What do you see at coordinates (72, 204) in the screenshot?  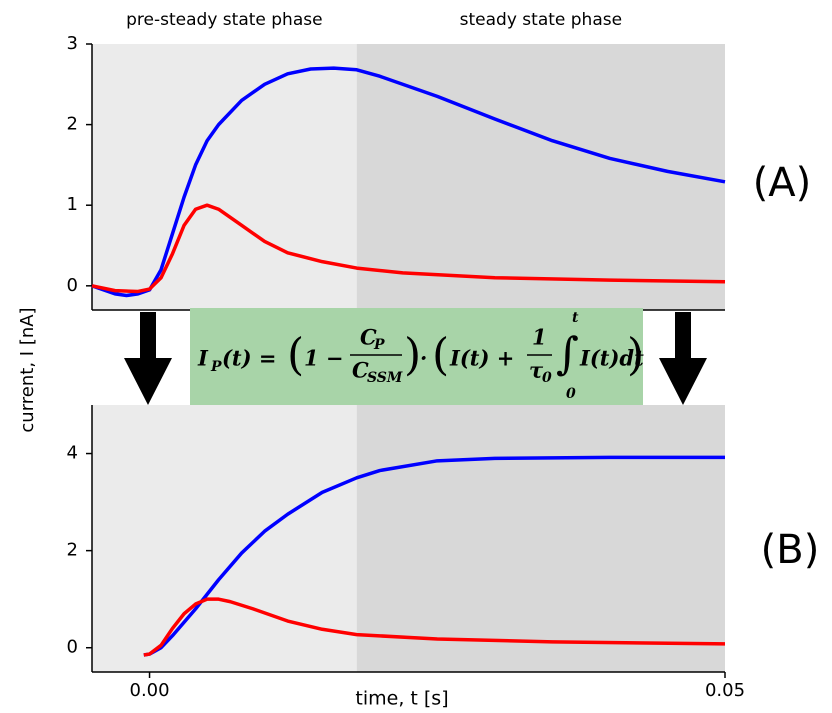 I see `y-tick-label: 1` at bounding box center [72, 204].